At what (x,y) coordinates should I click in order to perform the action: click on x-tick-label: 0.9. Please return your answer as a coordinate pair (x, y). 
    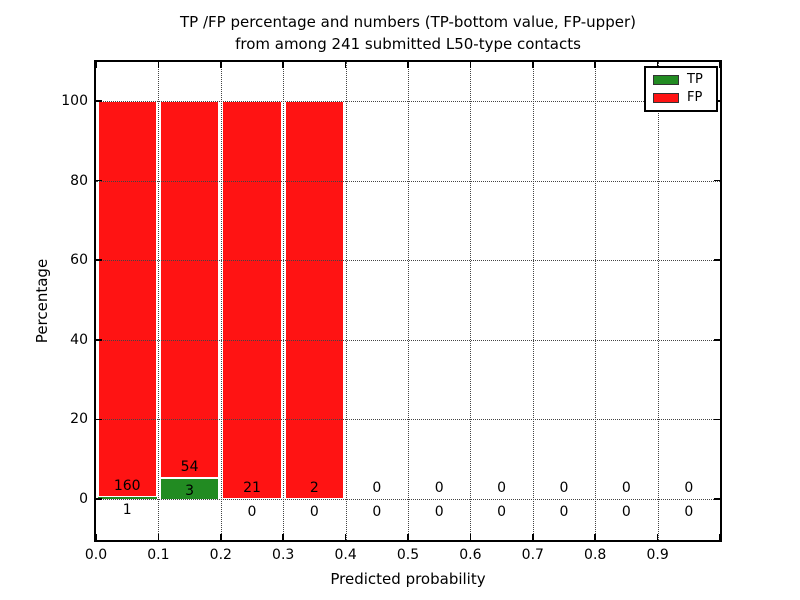
    Looking at the image, I should click on (657, 555).